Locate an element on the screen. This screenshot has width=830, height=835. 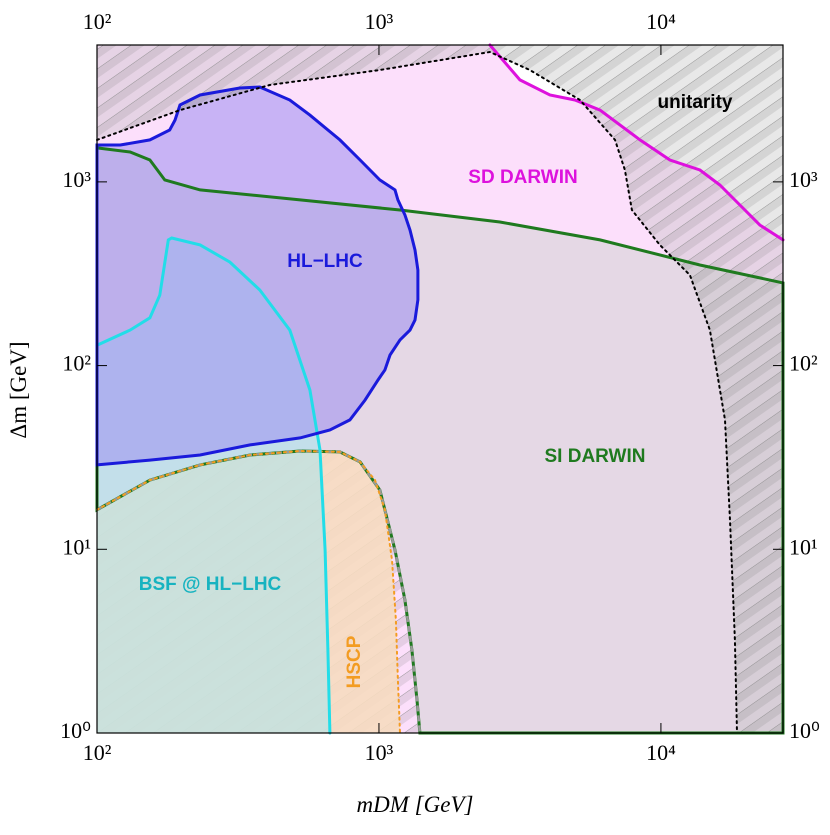
y-tick-label-right: 10² is located at coordinates (803, 363).